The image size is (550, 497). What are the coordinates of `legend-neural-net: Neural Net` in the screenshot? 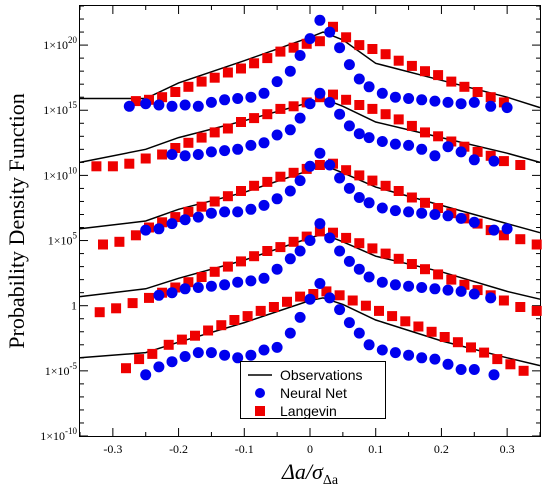 It's located at (313, 393).